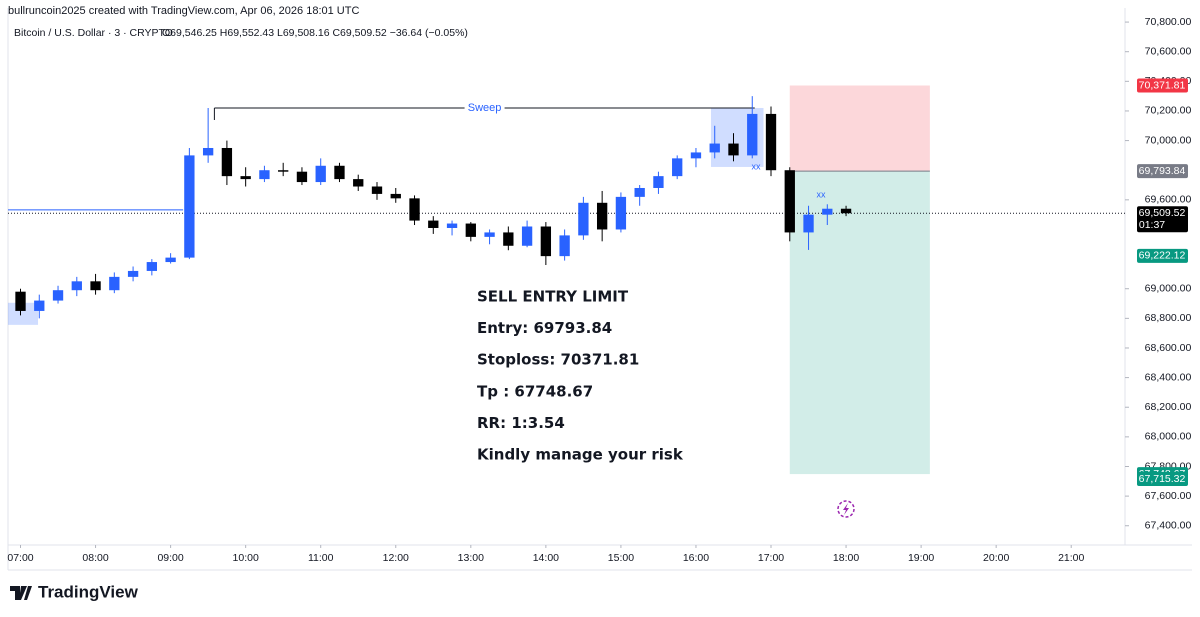 This screenshot has width=1200, height=617. What do you see at coordinates (1168, 22) in the screenshot?
I see `y-tick-label: 70,800.00` at bounding box center [1168, 22].